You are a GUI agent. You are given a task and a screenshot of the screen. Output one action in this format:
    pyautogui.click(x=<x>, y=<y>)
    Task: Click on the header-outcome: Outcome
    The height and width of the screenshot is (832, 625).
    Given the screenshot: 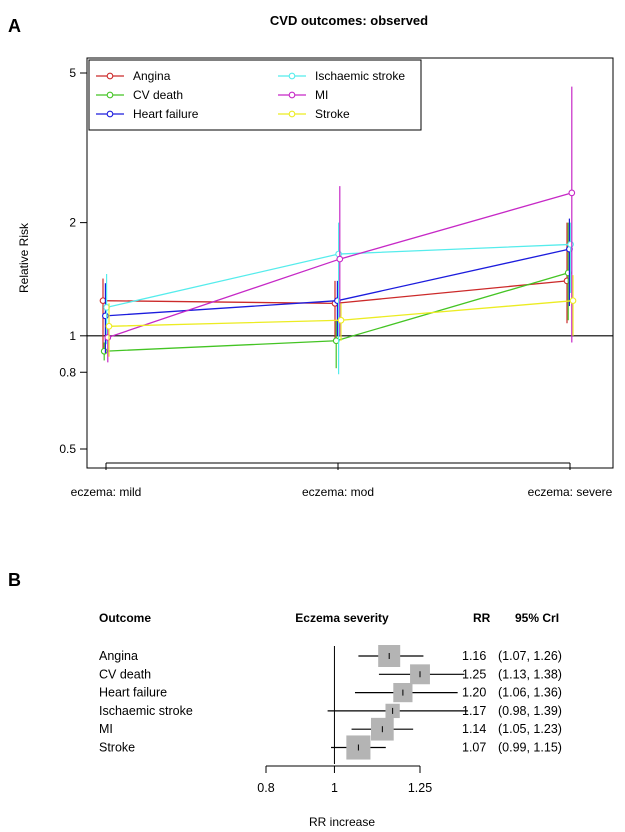 What is the action you would take?
    pyautogui.click(x=125, y=618)
    